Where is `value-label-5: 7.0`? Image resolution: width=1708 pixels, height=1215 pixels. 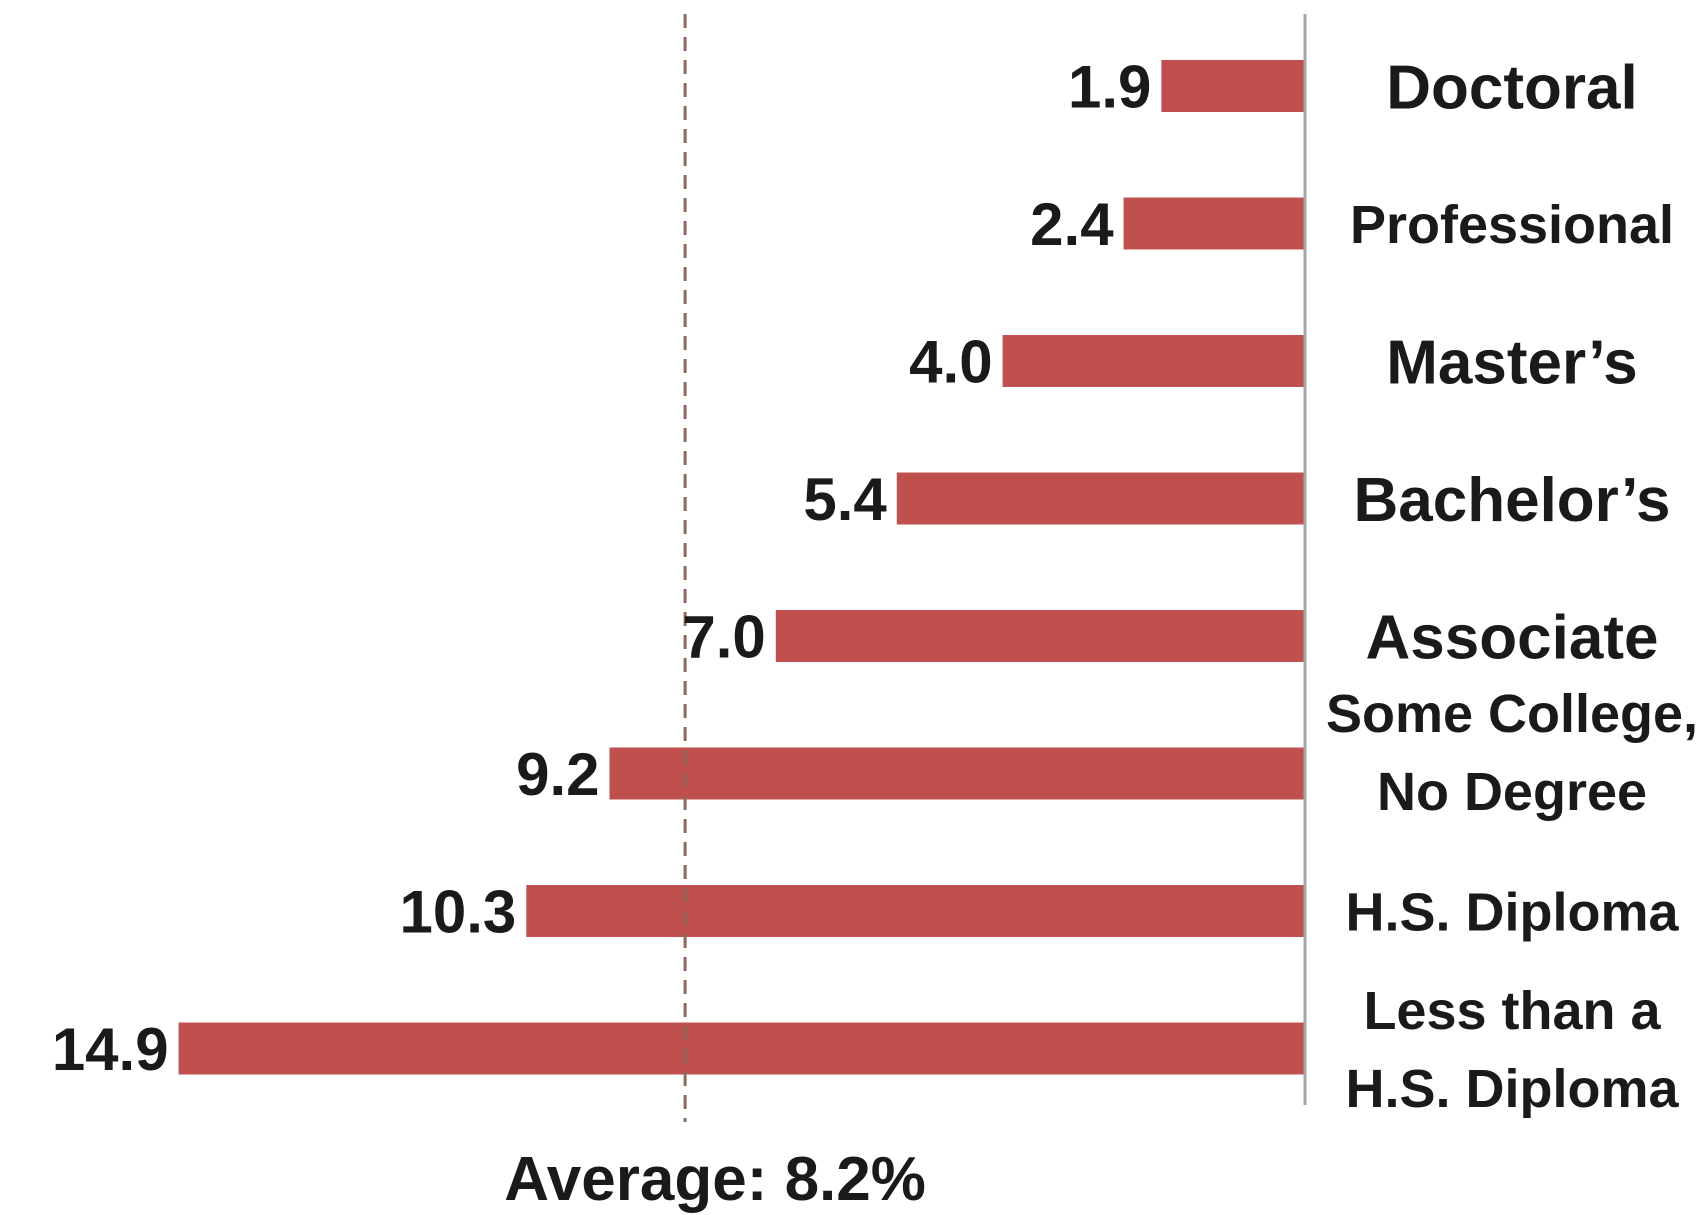
value-label-5: 7.0 is located at coordinates (723, 637).